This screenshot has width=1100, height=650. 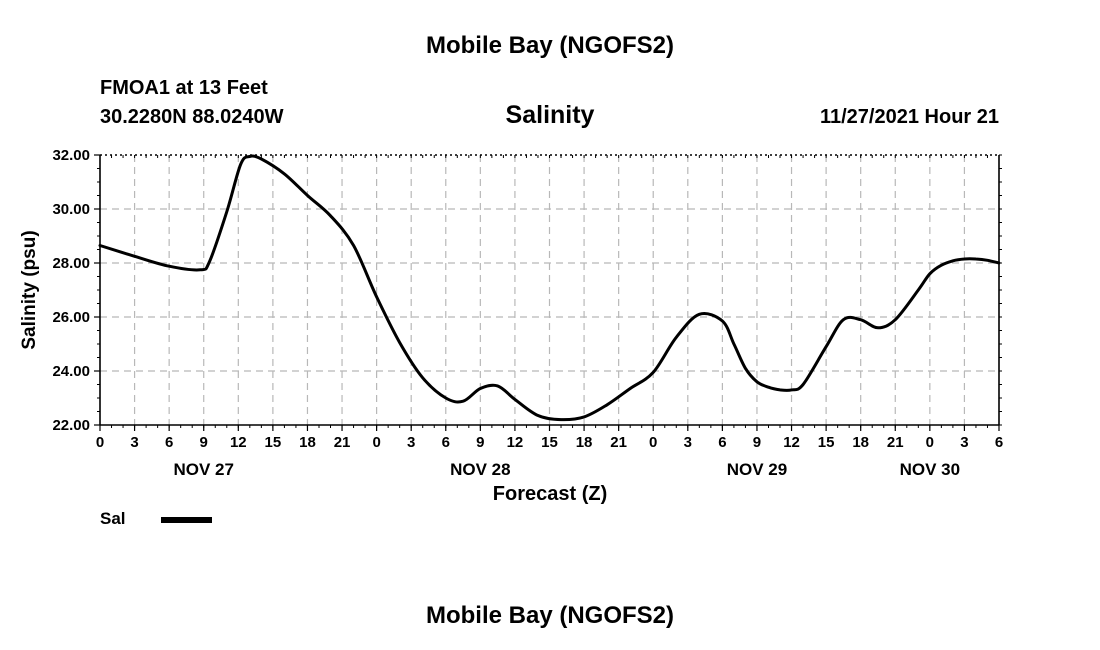 What do you see at coordinates (909, 117) in the screenshot?
I see `forecast-timestamp: 11/27/2021 Hour 21` at bounding box center [909, 117].